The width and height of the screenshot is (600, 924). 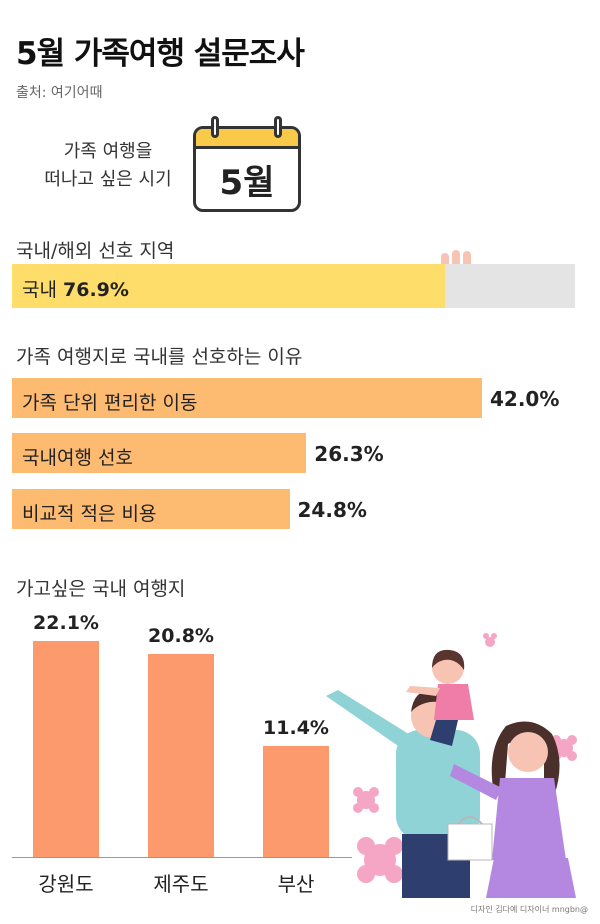 What do you see at coordinates (247, 183) in the screenshot?
I see `calendar-month: 5월` at bounding box center [247, 183].